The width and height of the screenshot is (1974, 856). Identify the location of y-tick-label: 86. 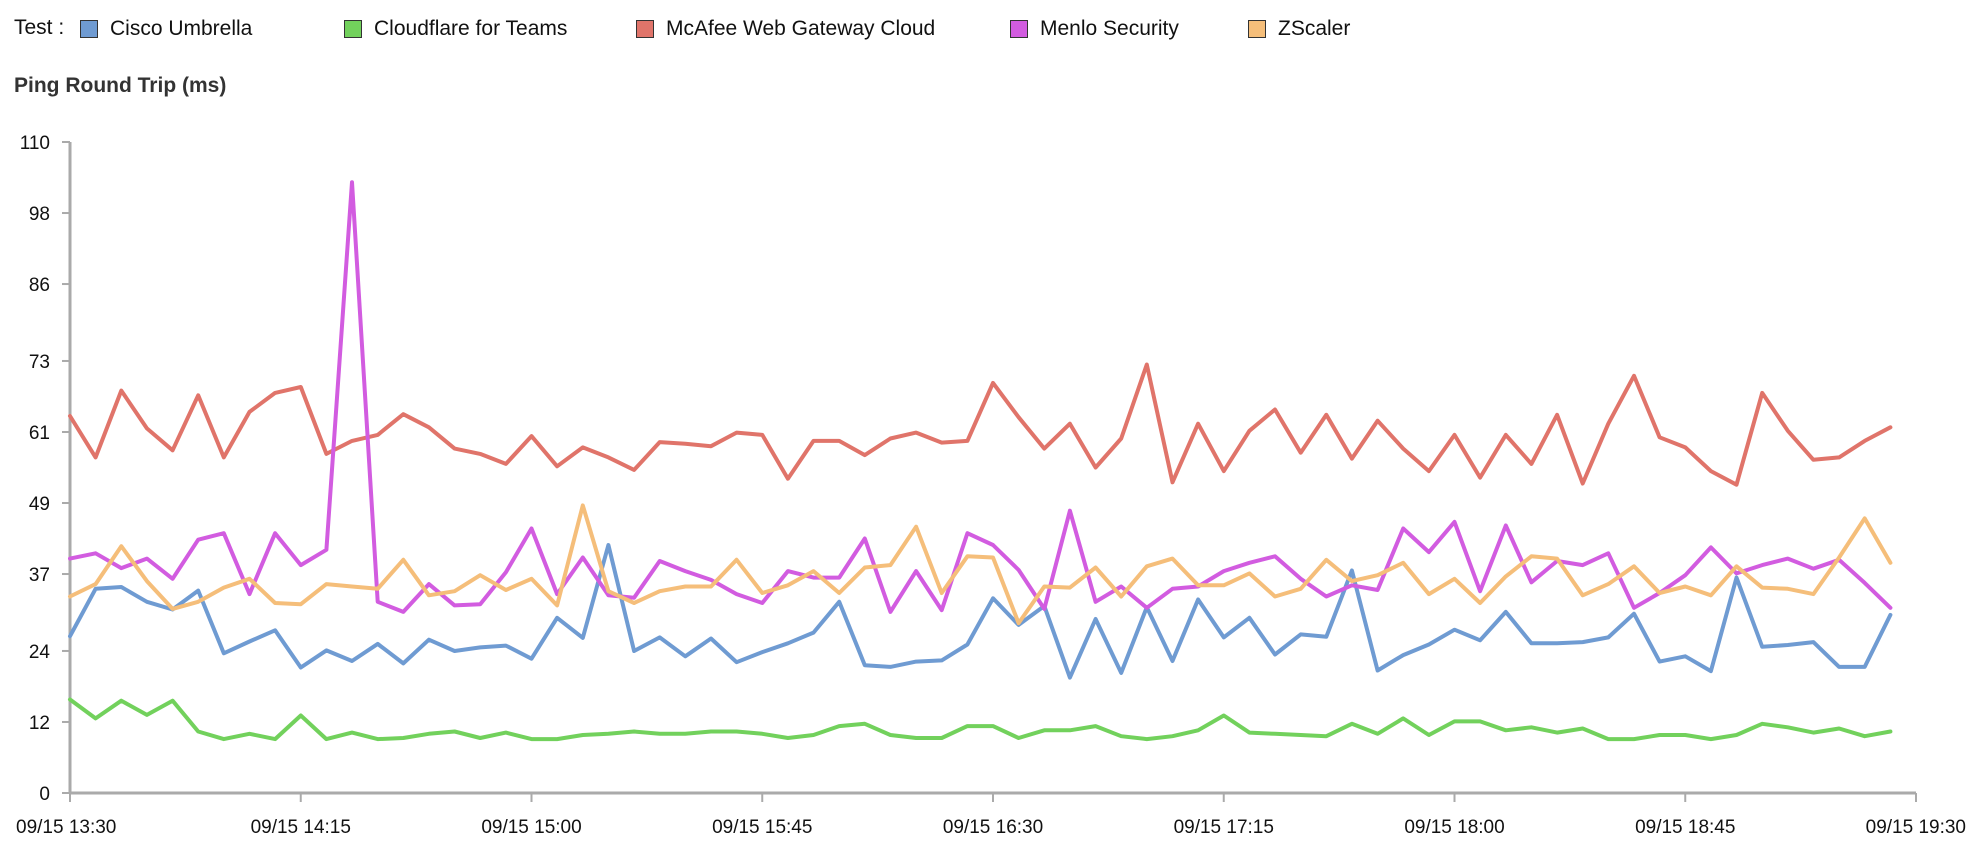
(39, 285).